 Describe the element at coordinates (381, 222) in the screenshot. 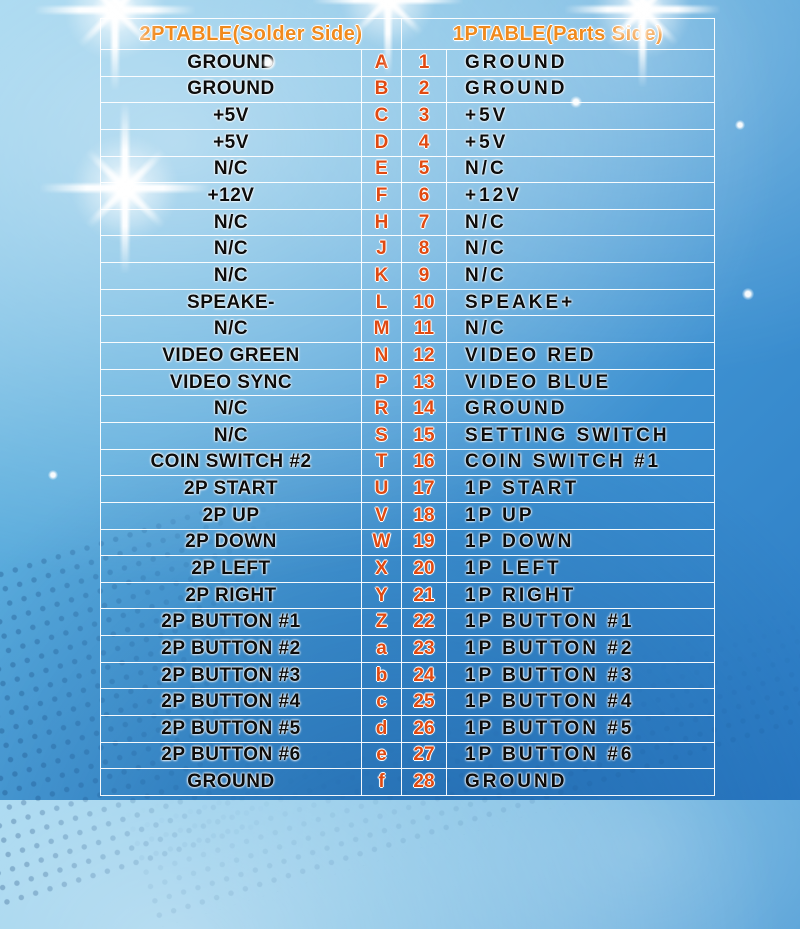

I see `pin-letter-cell: H` at that location.